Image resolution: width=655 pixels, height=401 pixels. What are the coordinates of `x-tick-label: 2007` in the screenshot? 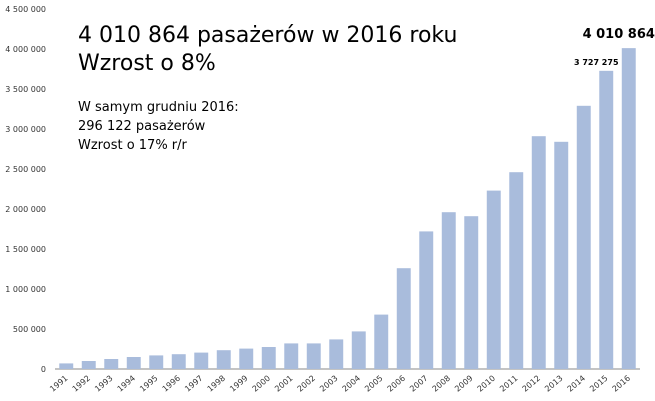 It's located at (418, 384).